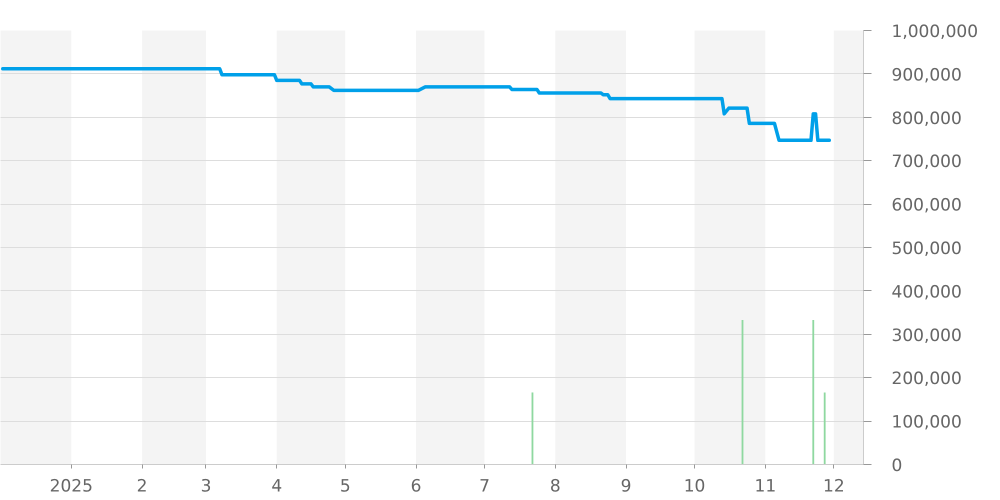 The image size is (1000, 500). What do you see at coordinates (935, 32) in the screenshot?
I see `y-tick-label: 1,000,000` at bounding box center [935, 32].